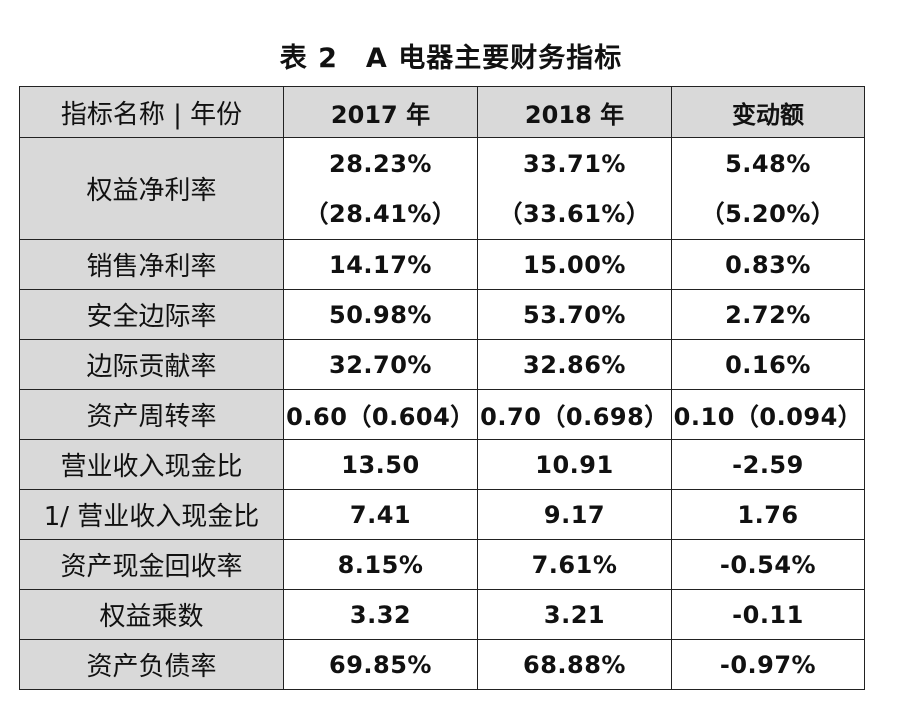 This screenshot has height=719, width=902. What do you see at coordinates (380, 414) in the screenshot?
I see `cell-2017: 0.60（0.604）` at bounding box center [380, 414].